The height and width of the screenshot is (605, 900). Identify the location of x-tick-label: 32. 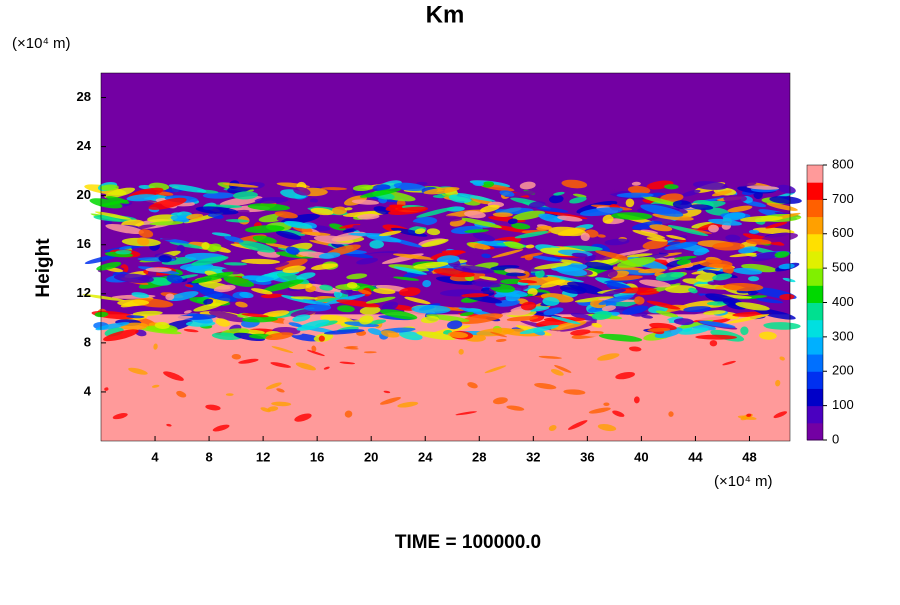
(533, 456).